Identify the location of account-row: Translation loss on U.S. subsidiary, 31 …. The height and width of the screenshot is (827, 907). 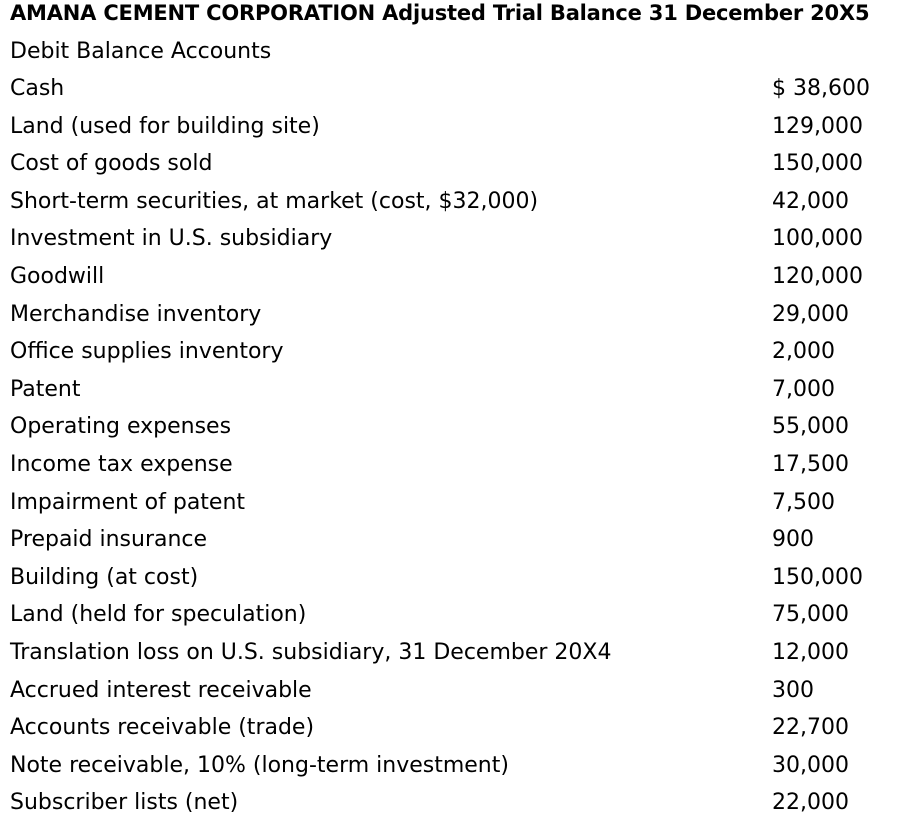
(450, 657).